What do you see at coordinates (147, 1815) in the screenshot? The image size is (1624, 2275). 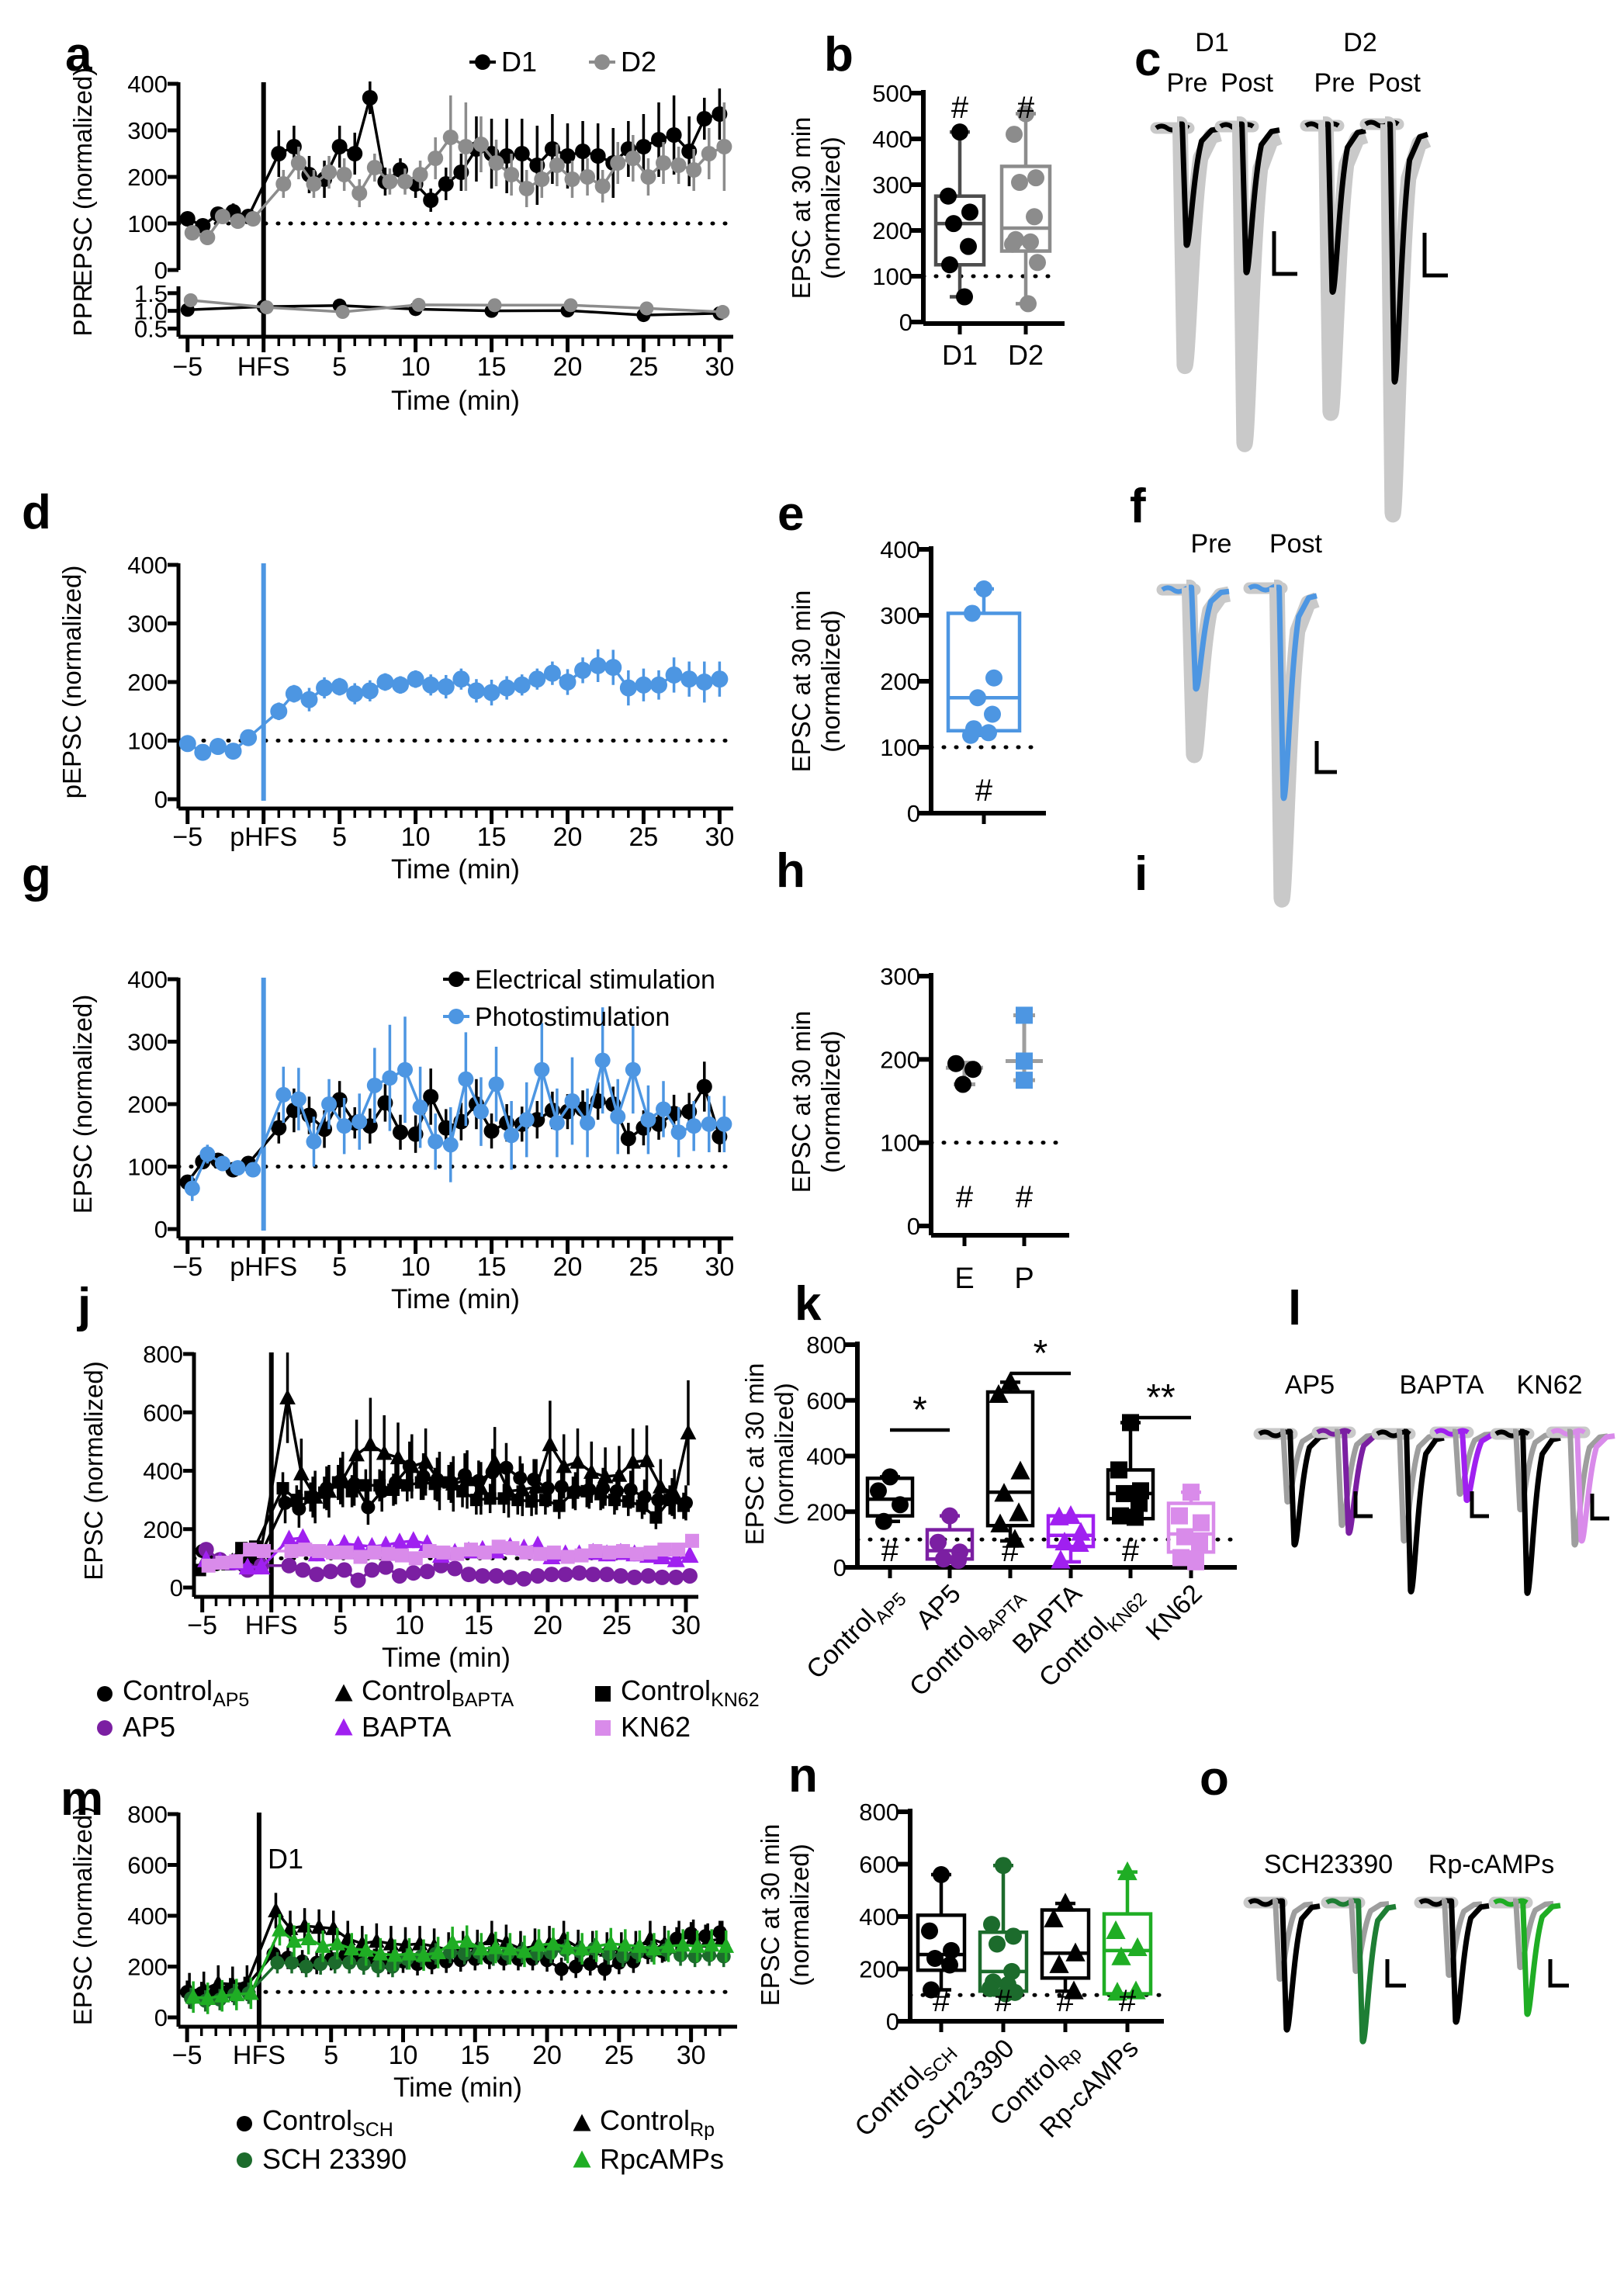 I see `y-tick-label: 800` at bounding box center [147, 1815].